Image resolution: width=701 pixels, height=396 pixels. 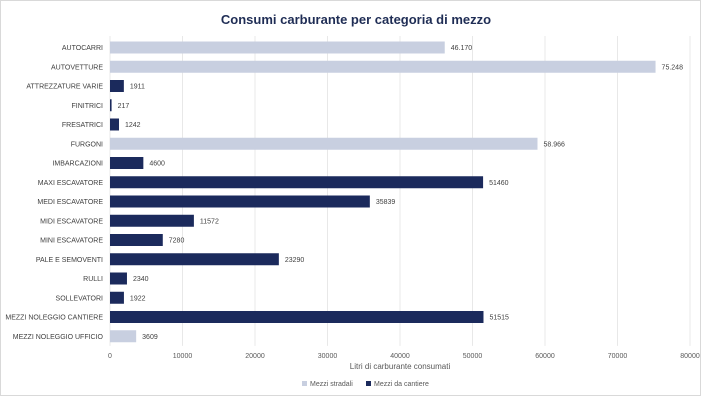 I want to click on category-label: AUTOCARRI, so click(x=82, y=48).